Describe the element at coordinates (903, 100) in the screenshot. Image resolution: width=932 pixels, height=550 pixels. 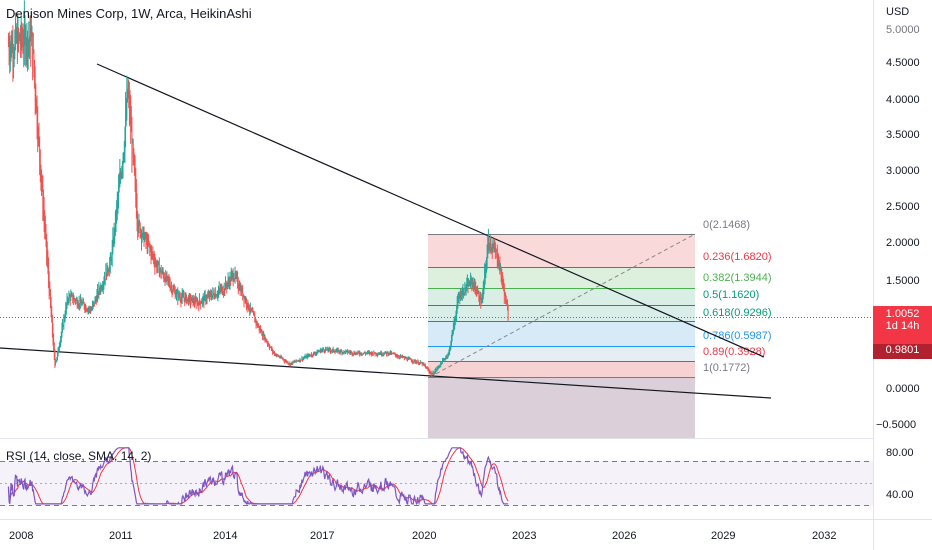
I see `price-axis-label: 4.0000` at that location.